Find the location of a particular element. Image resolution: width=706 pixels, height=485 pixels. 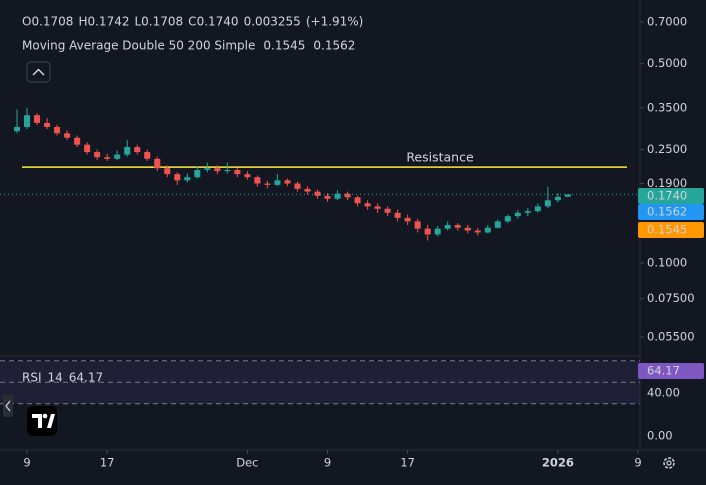

y-tick-label: 0.1900 is located at coordinates (667, 183).